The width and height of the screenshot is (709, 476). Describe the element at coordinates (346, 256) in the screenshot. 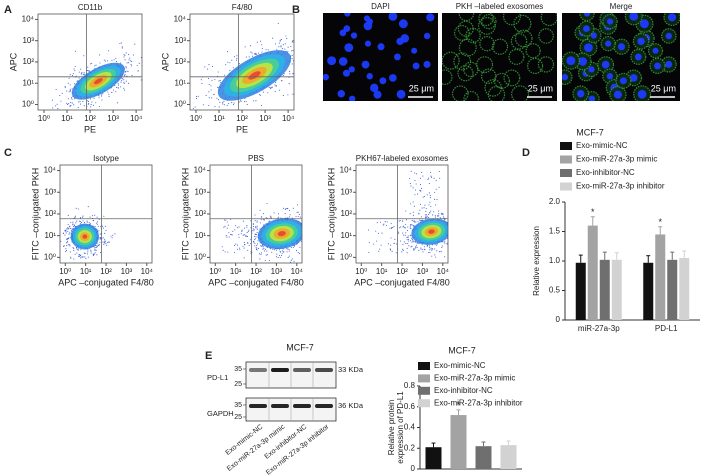

I see `y-tick-label: 10⁰` at that location.